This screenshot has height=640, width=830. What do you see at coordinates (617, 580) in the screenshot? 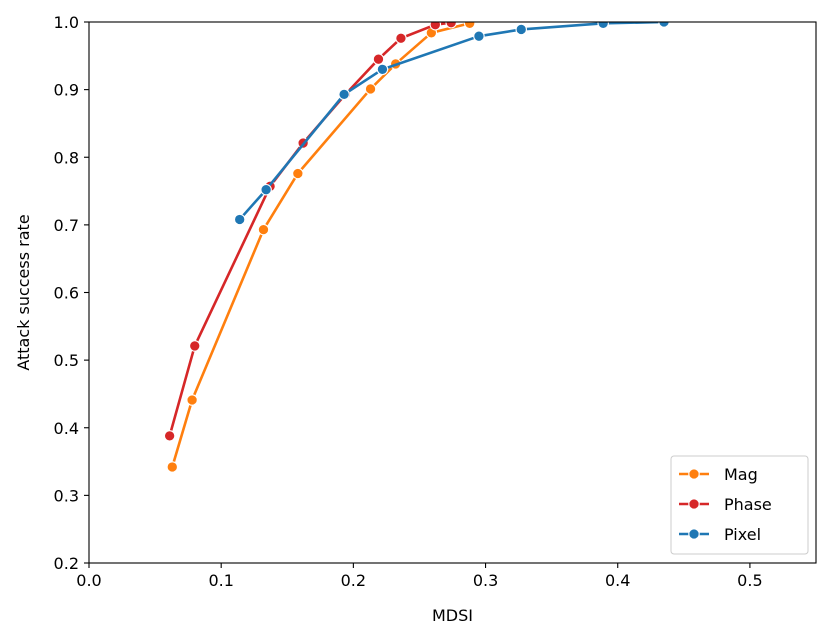
I see `x-tick-label-4: 0.4` at bounding box center [617, 580].